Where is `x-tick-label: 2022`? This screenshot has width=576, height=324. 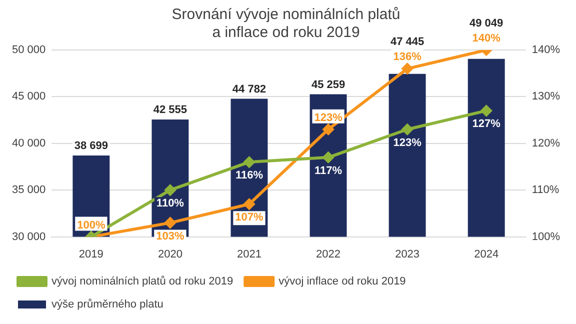 x-tick-label: 2022 is located at coordinates (328, 254).